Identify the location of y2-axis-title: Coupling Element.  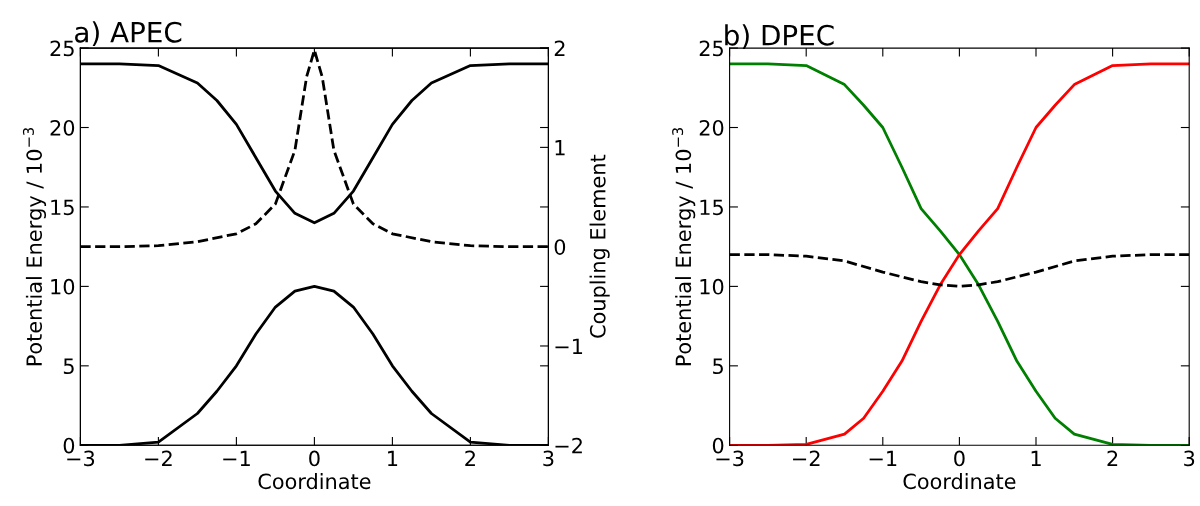
(599, 246).